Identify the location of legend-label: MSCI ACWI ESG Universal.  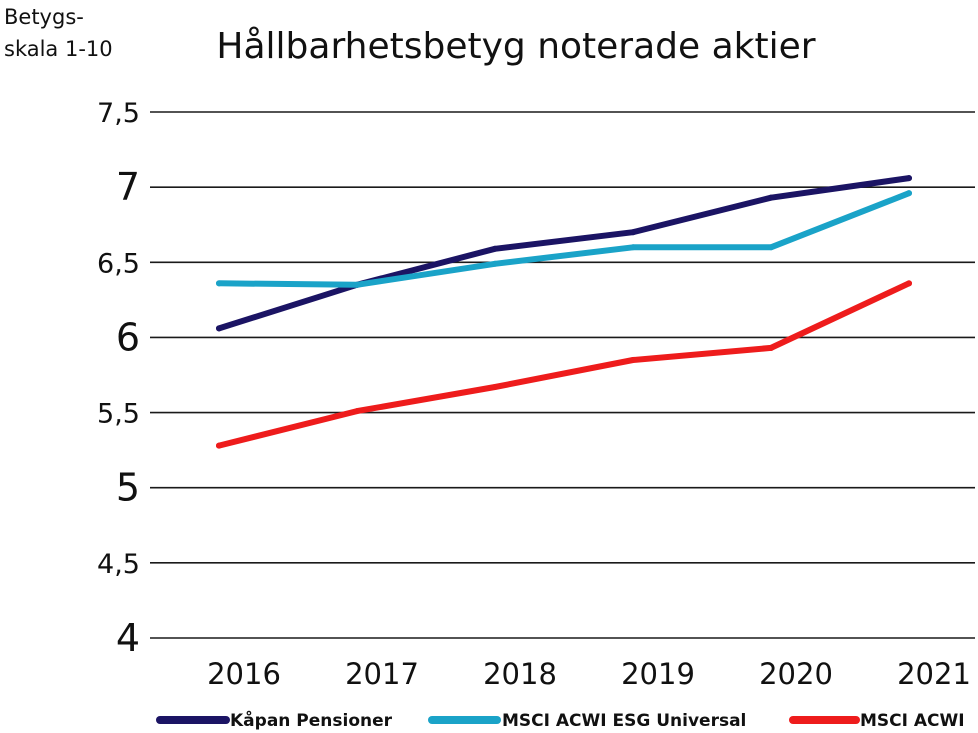
(624, 721).